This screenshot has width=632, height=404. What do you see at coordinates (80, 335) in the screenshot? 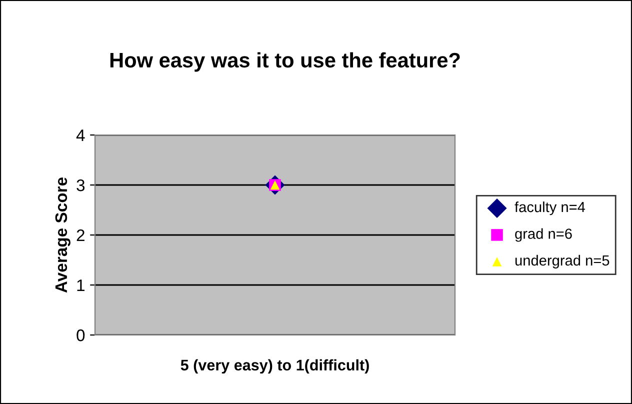
I see `y-tick-label: 0` at bounding box center [80, 335].